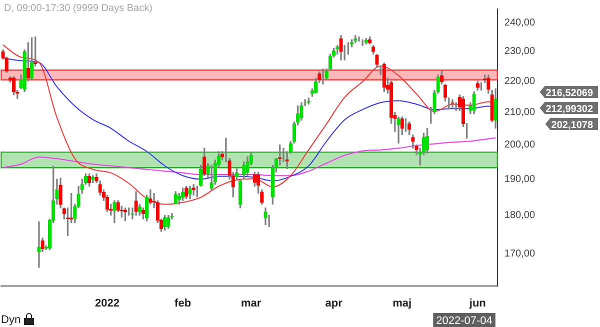 This screenshot has height=327, width=600. Describe the element at coordinates (570, 109) in the screenshot. I see `text: 212,99302` at that location.